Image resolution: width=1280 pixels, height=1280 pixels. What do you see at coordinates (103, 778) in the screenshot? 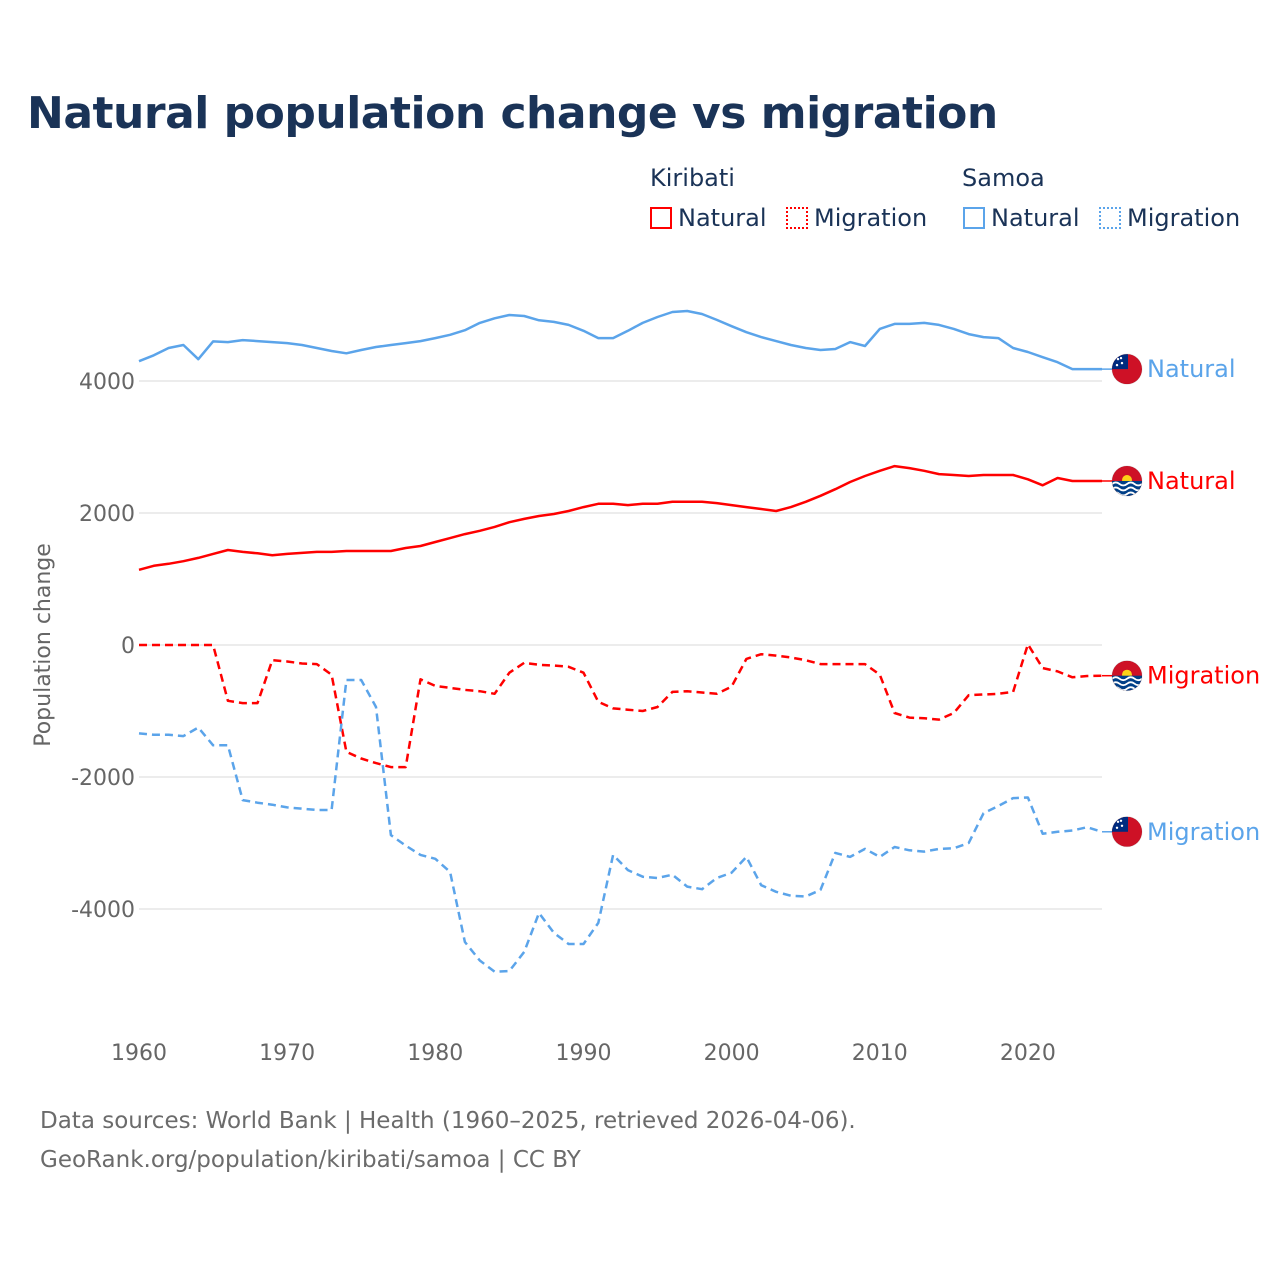
I see `y-tick-label: -2000` at bounding box center [103, 778].